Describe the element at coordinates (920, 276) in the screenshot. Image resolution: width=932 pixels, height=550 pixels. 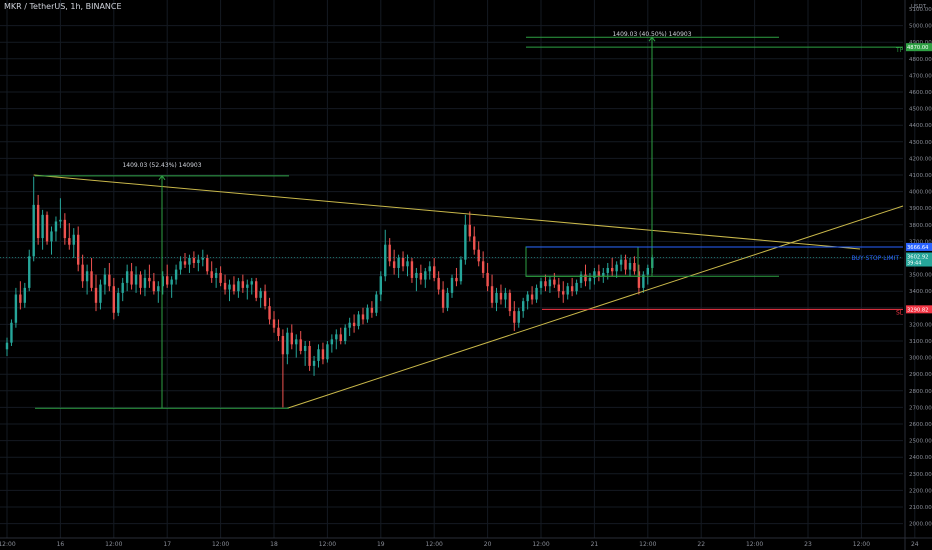
I see `y-tick-label: 3500.00` at that location.